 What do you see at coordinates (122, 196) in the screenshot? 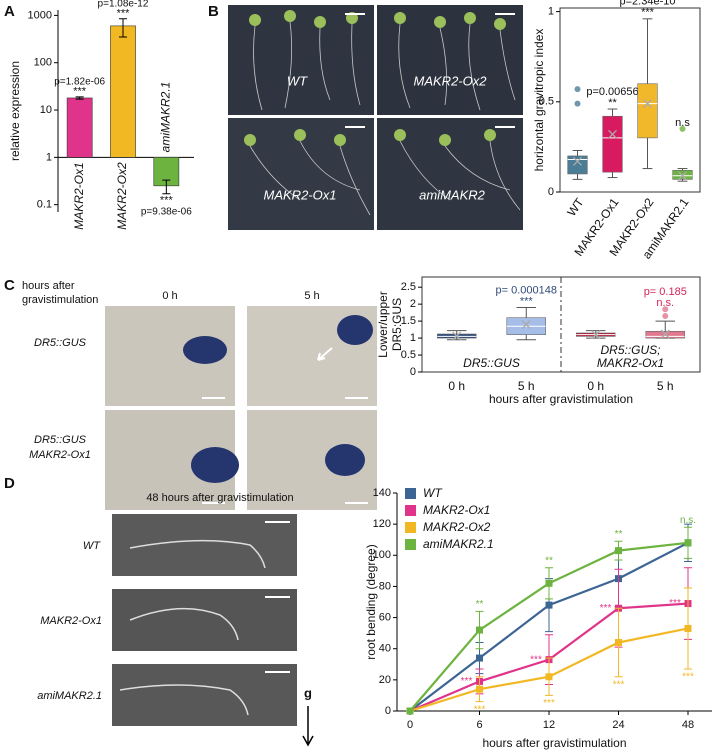
I see `x-tick-label: MAKR2-Ox2` at bounding box center [122, 196].